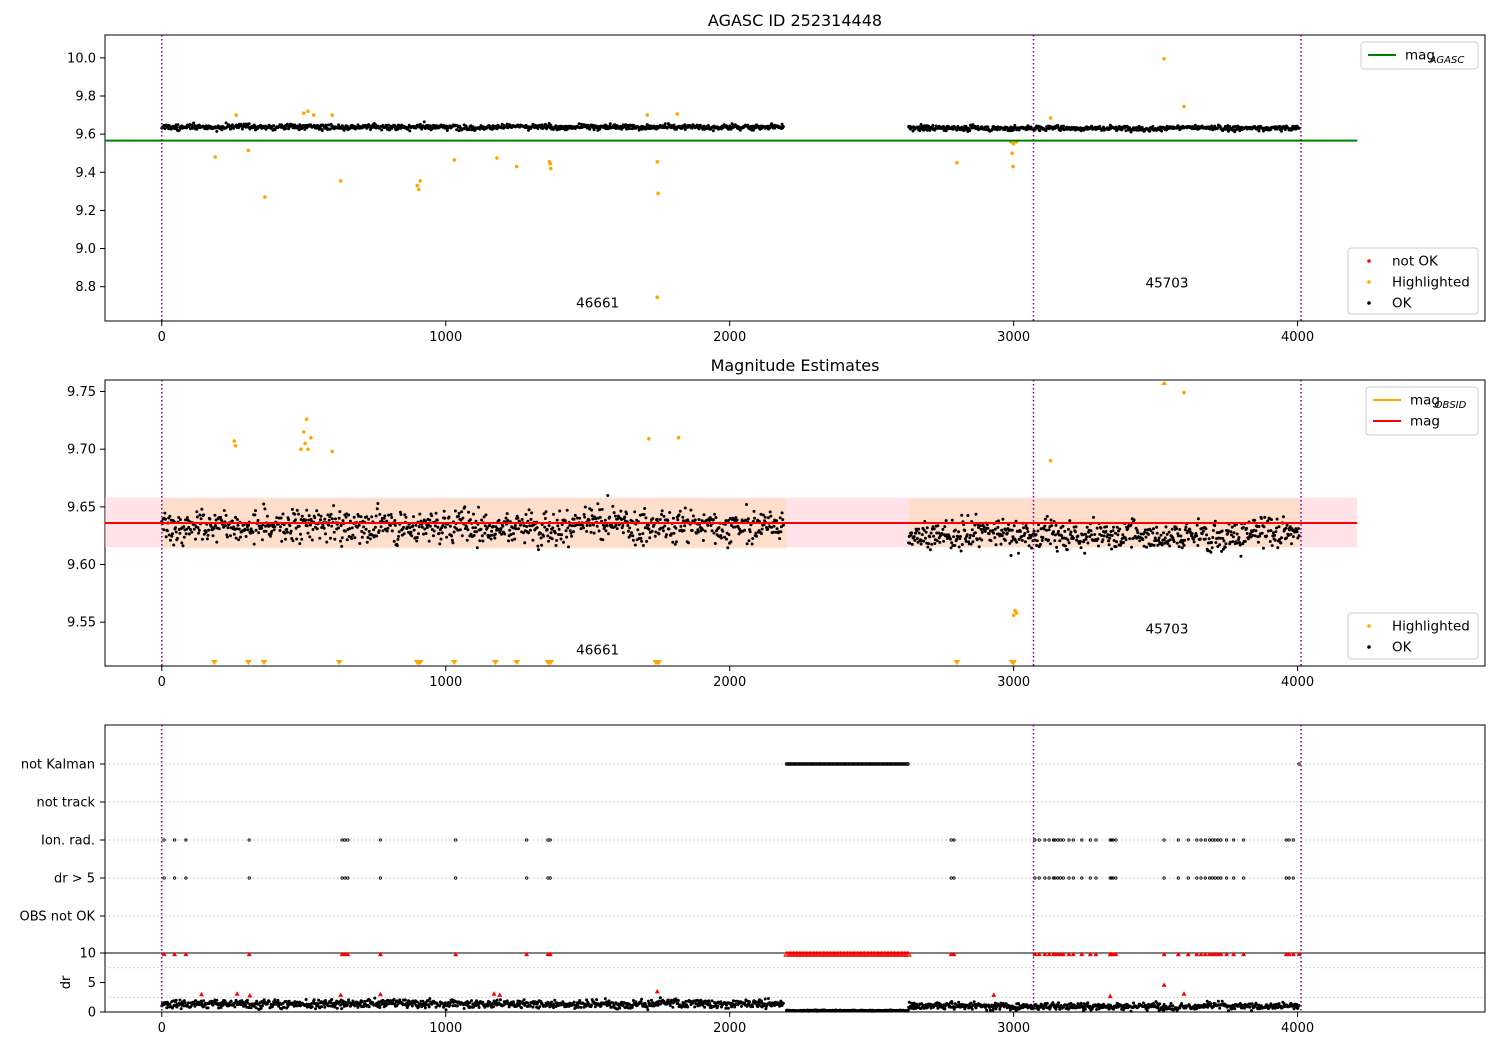 Image resolution: width=1500 pixels, height=1050 pixels. I want to click on p2-ytick-label: 9.60, so click(81, 565).